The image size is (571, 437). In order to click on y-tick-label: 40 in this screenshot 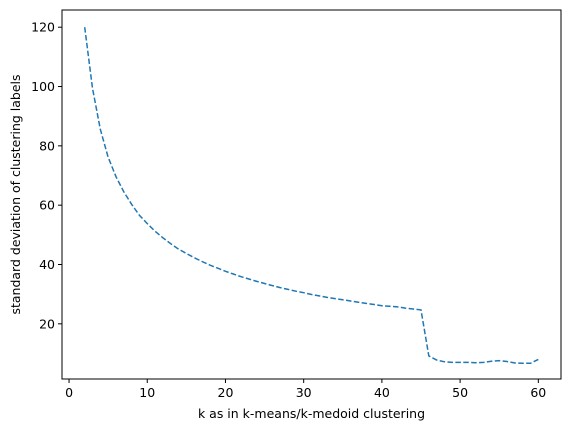, I will do `click(47, 264)`.